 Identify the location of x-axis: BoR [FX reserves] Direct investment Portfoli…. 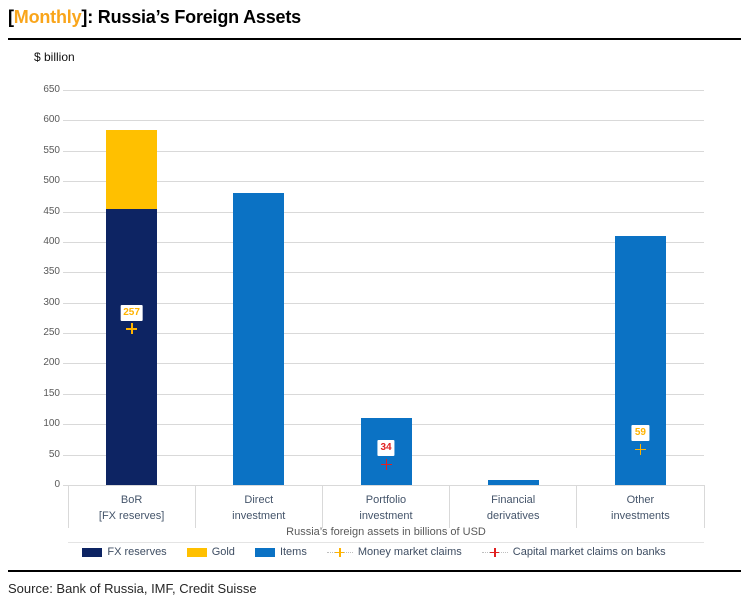
(386, 507).